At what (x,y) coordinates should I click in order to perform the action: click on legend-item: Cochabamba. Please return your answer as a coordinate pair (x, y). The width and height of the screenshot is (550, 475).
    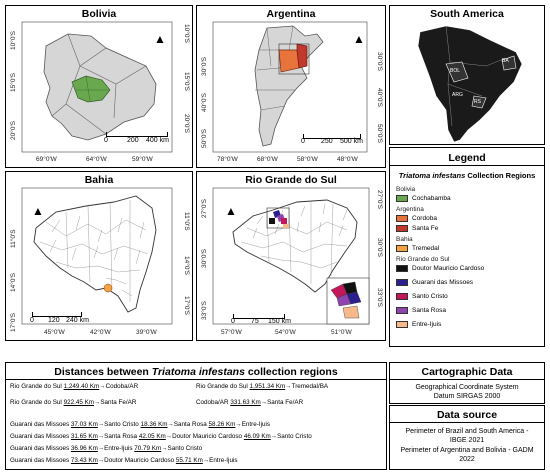
    Looking at the image, I should click on (423, 198).